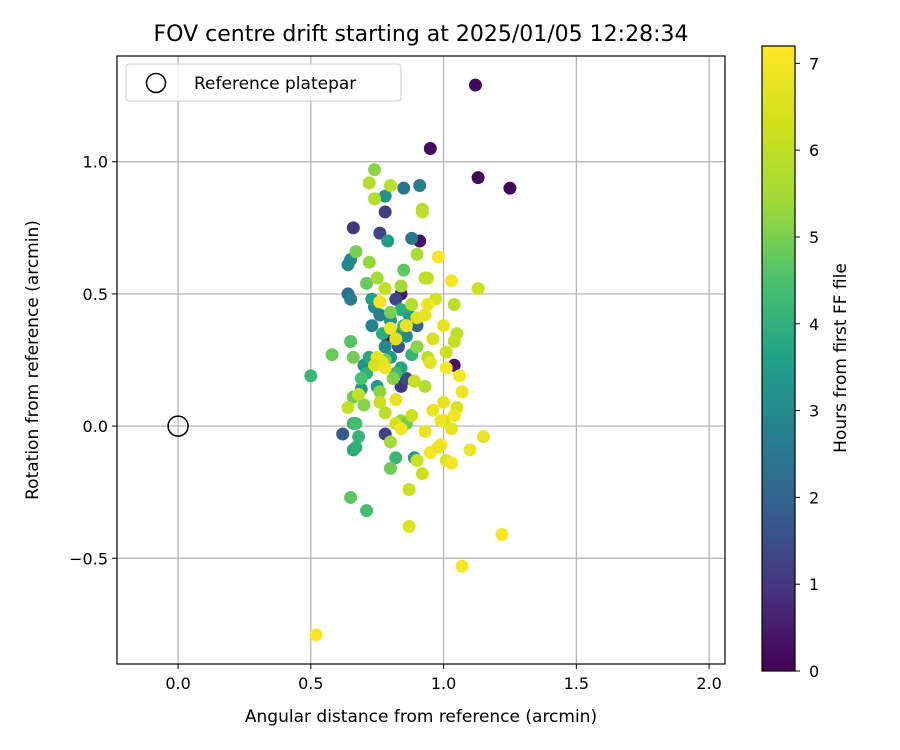 The image size is (900, 750). What do you see at coordinates (814, 671) in the screenshot?
I see `colorbar-tick-label: 0` at bounding box center [814, 671].